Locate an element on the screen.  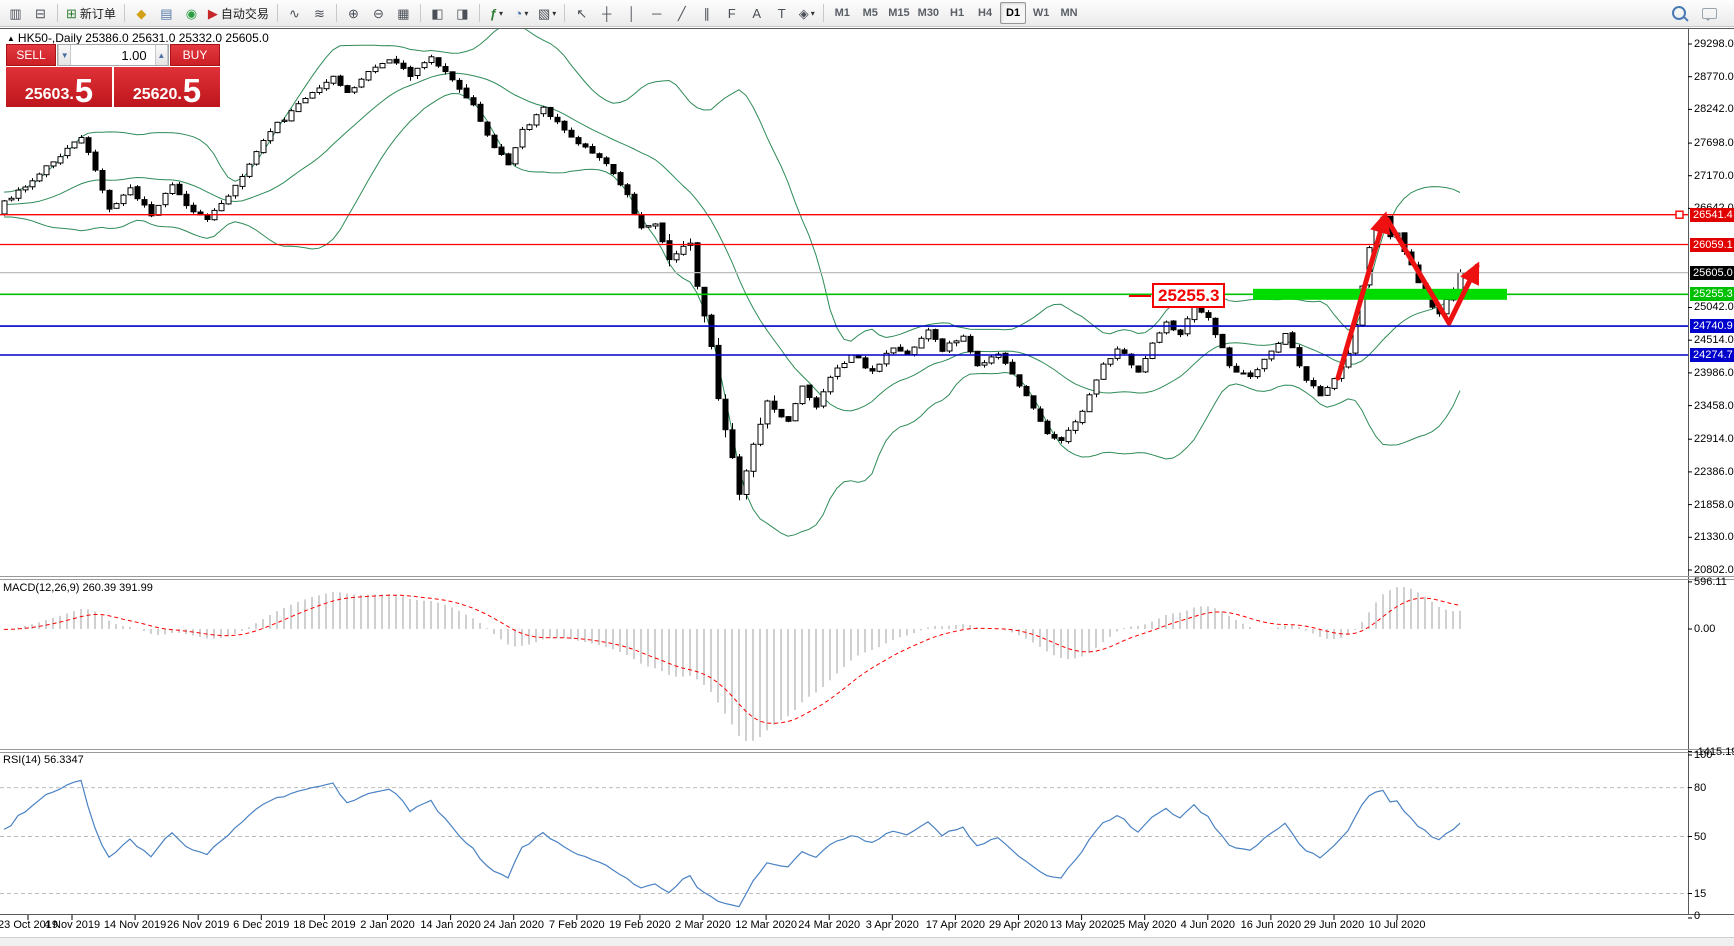
navigator-panel-icon: ◧ is located at coordinates (437, 13).